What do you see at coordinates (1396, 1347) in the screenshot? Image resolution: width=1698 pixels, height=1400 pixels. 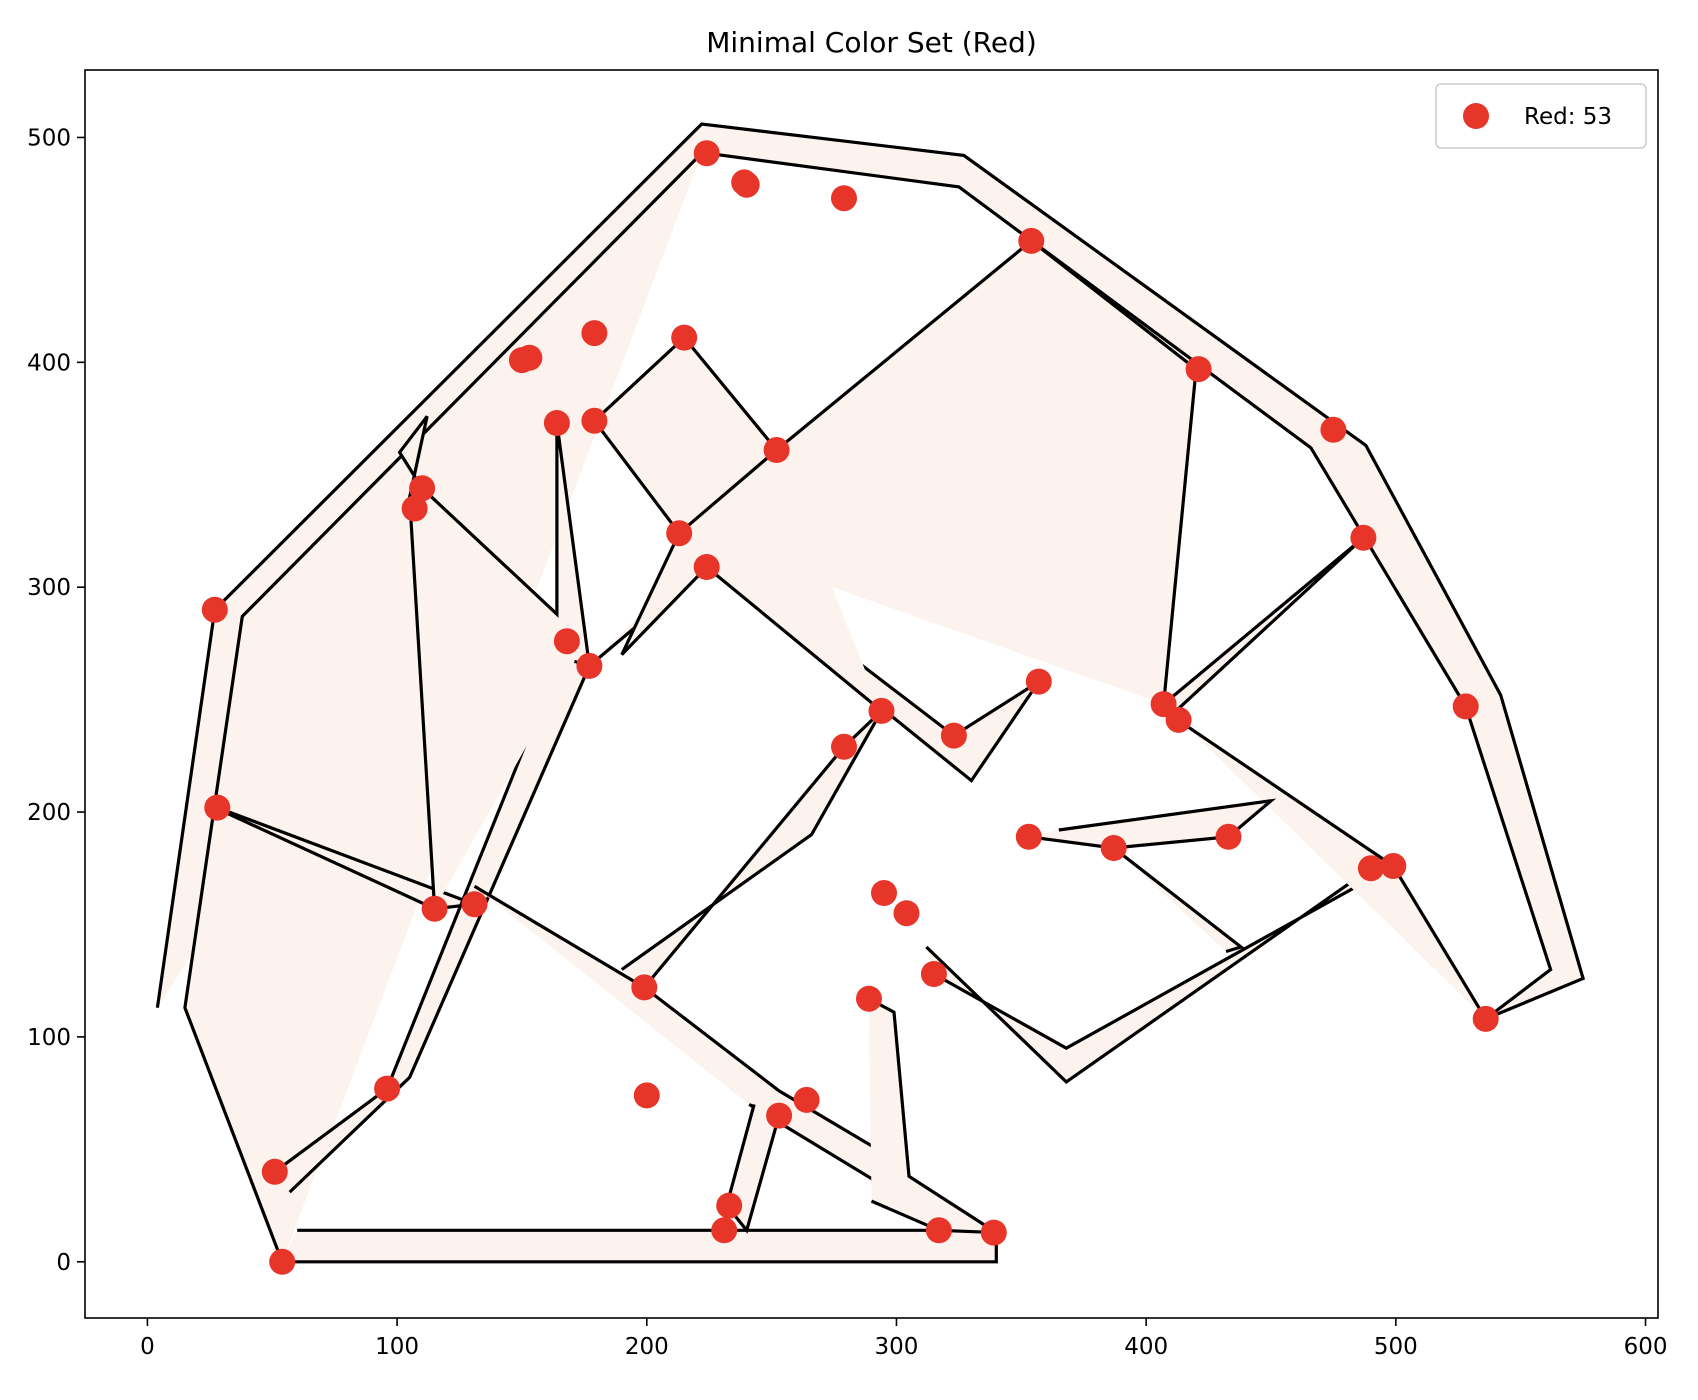 I see `x-tick-label: 500` at bounding box center [1396, 1347].